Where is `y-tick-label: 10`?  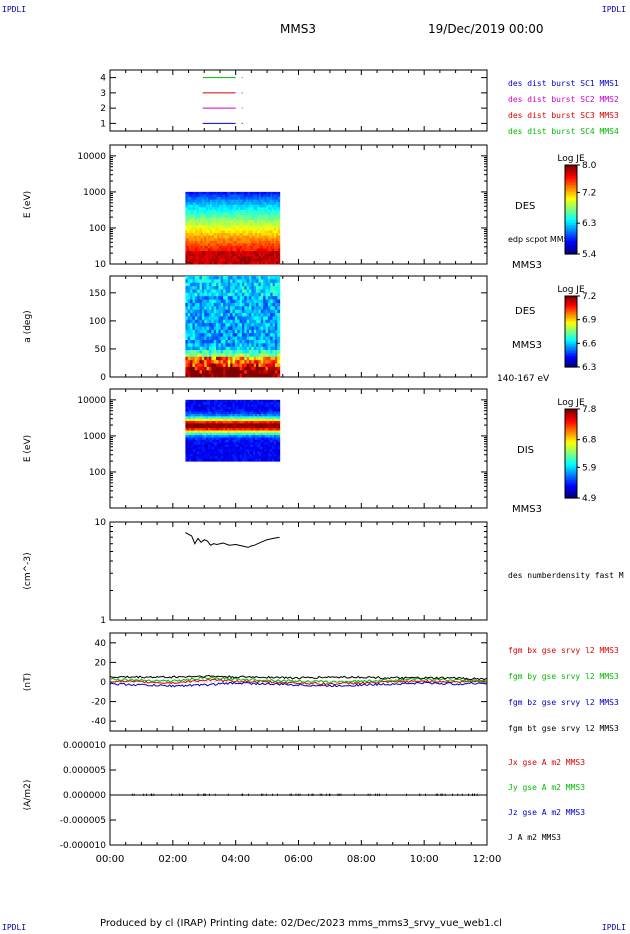 y-tick-label: 10 is located at coordinates (101, 523).